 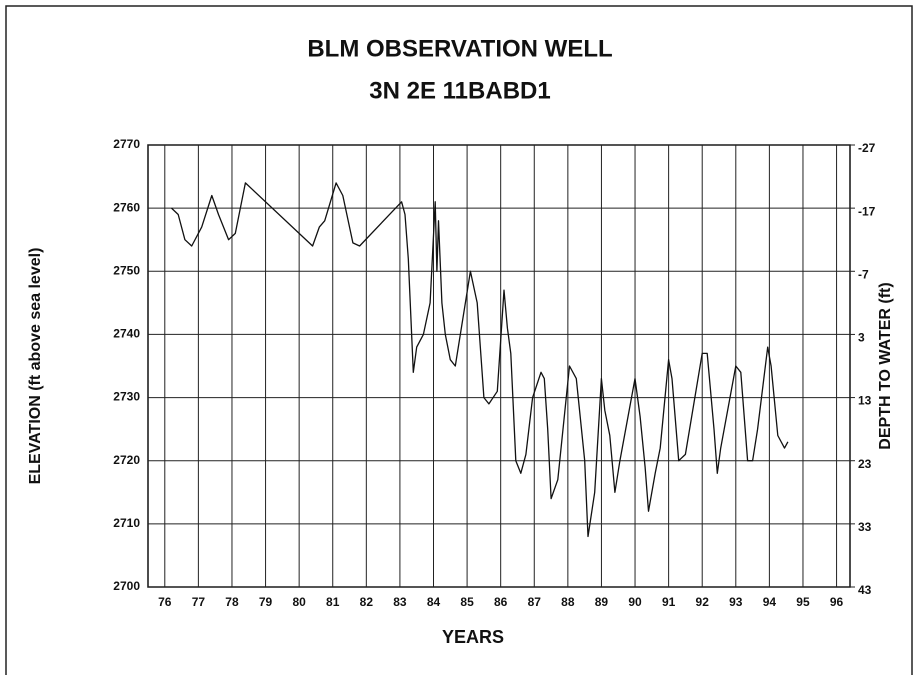 I want to click on chart-title: BLM OBSERVATION WELL, so click(x=459, y=48).